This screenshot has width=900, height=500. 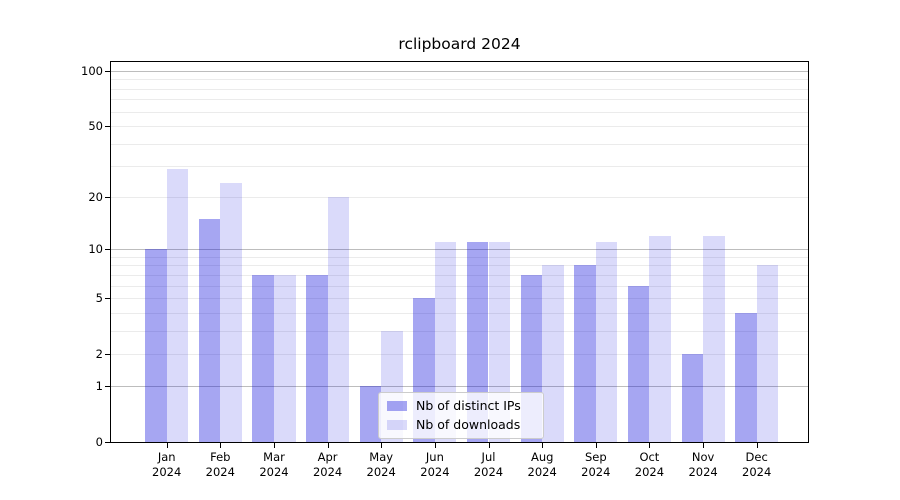 What do you see at coordinates (274, 464) in the screenshot?
I see `x-tick-label-mar: Mar 2024` at bounding box center [274, 464].